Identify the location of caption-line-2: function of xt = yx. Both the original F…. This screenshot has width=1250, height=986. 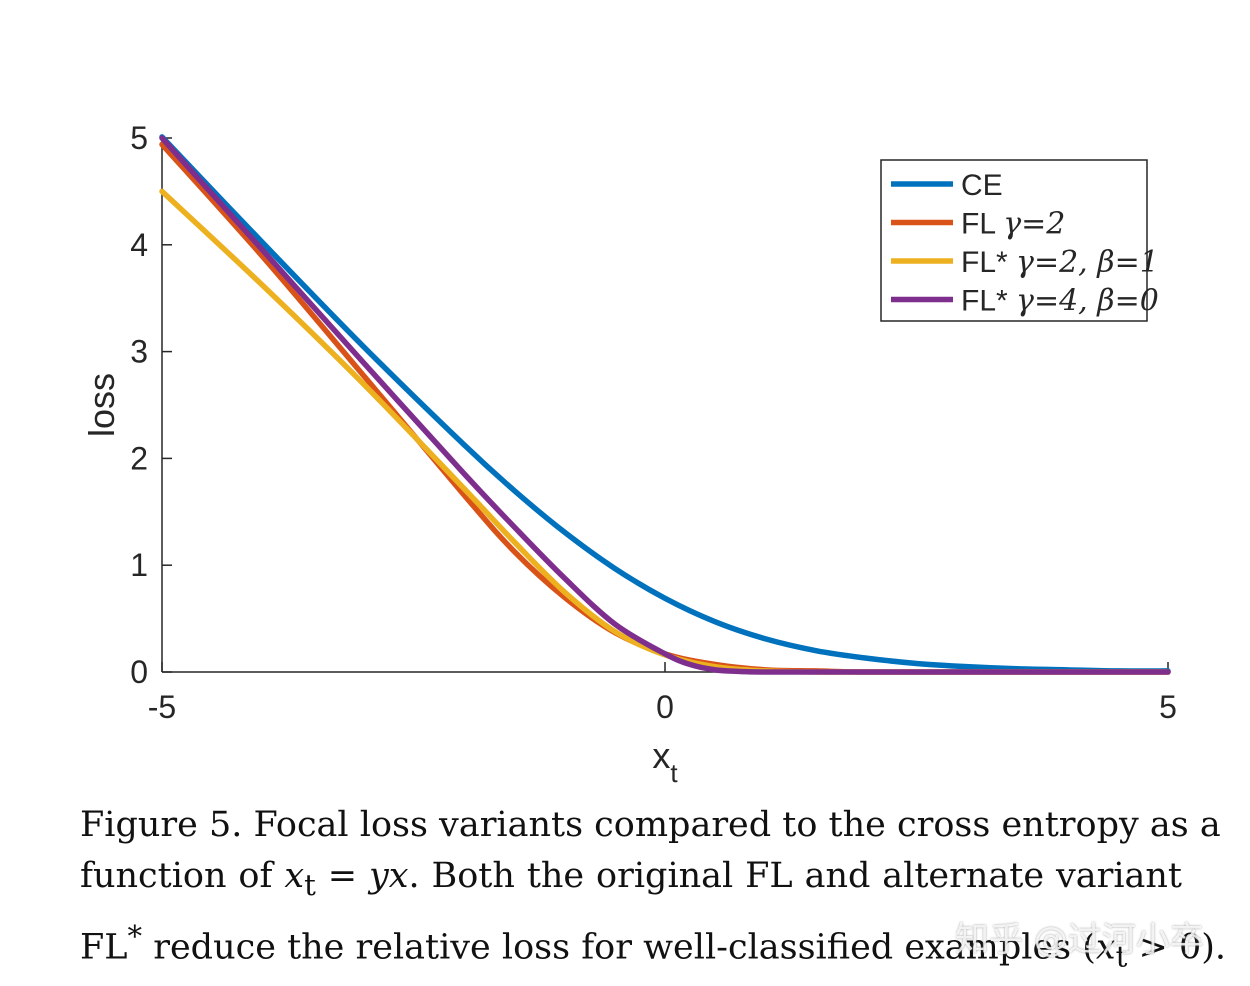
(631, 879).